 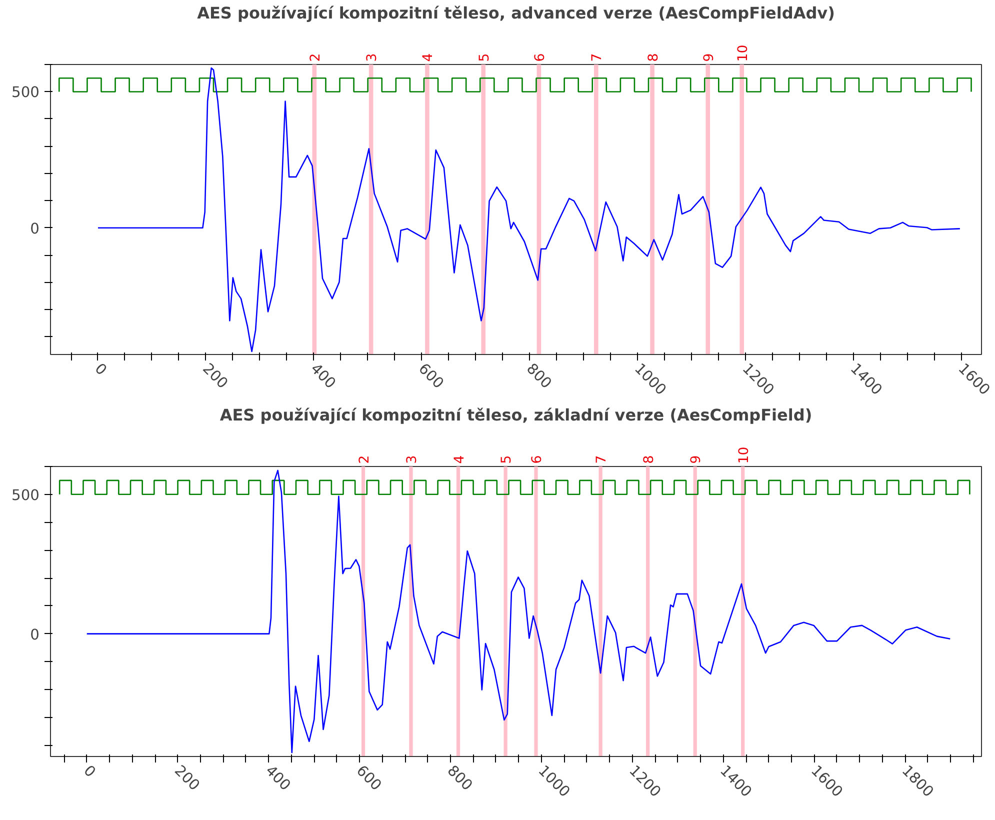 What do you see at coordinates (516, 415) in the screenshot?
I see `chart-title: AES používající kompozitní těleso, základní verze (AesCompField)` at bounding box center [516, 415].